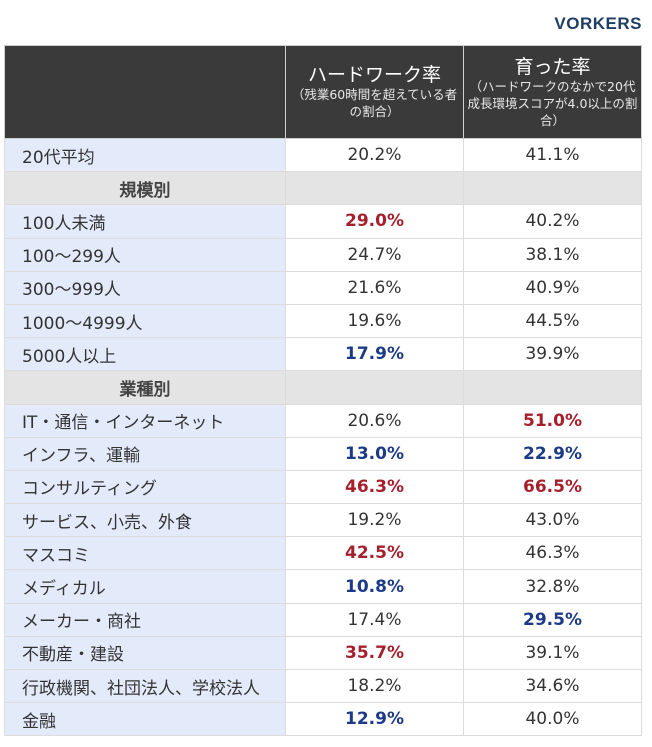  Describe the element at coordinates (552, 155) in the screenshot. I see `grown-rate-value: 41.1%` at that location.